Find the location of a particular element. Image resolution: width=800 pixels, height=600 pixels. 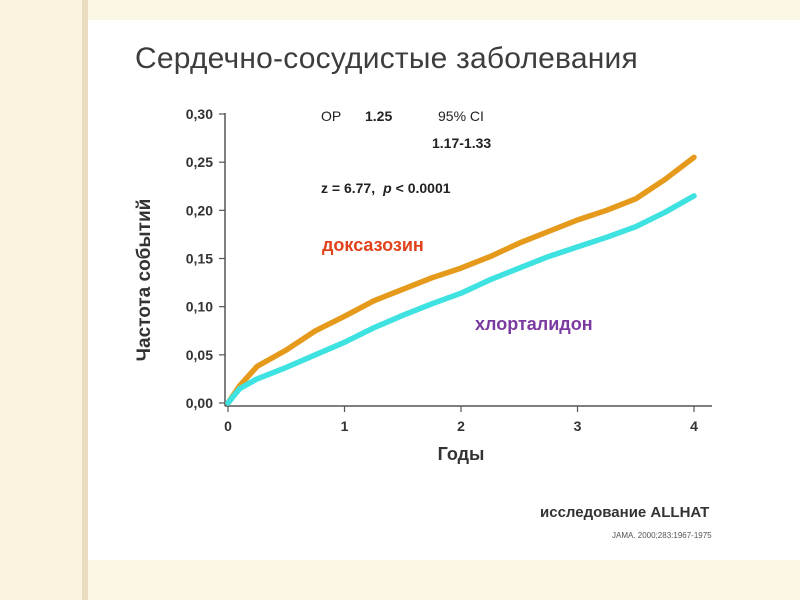

y-axis-label: Частота событий is located at coordinates (144, 280).